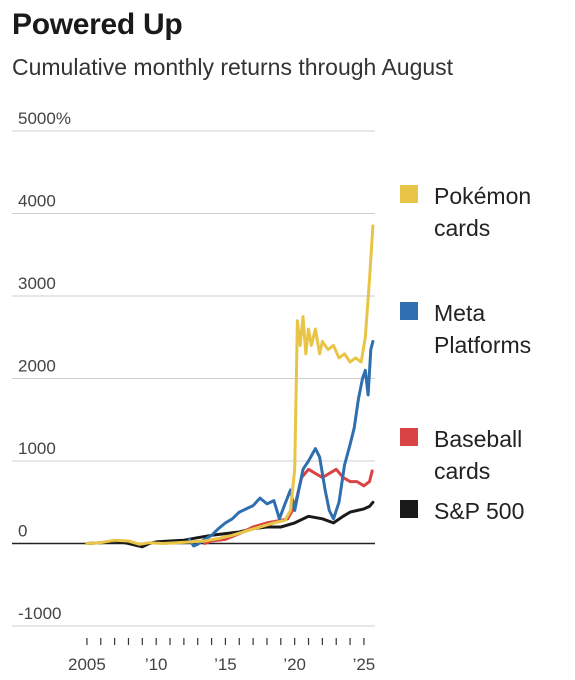 The height and width of the screenshot is (680, 575). I want to click on legend-swatch-baseball, so click(409, 437).